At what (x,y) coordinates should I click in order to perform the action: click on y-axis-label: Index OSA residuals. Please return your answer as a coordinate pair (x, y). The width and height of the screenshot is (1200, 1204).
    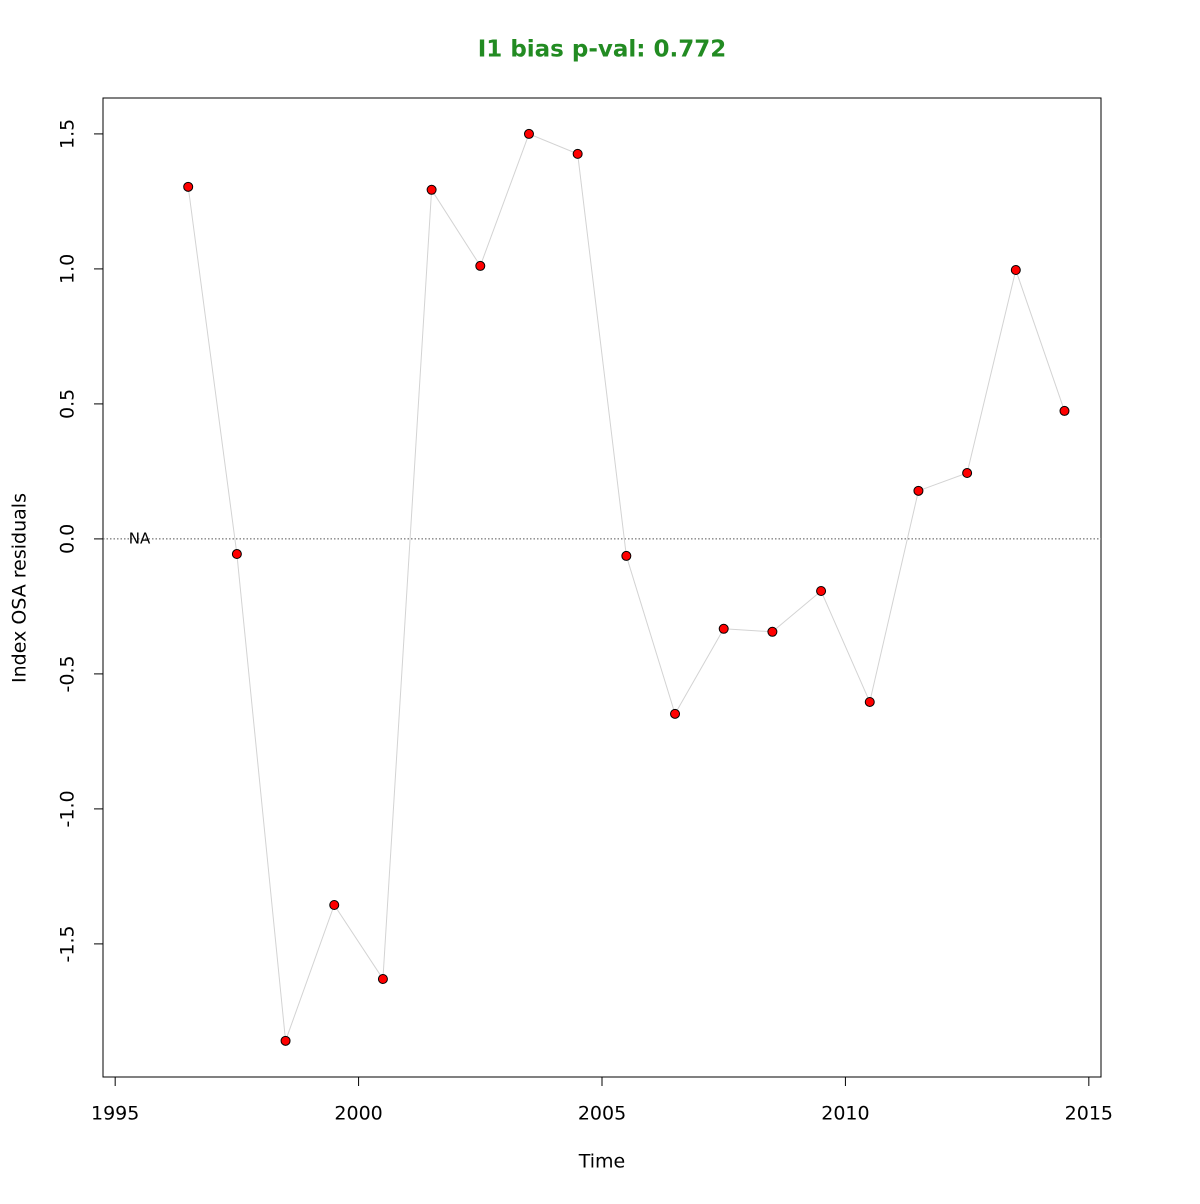
    Looking at the image, I should click on (20, 588).